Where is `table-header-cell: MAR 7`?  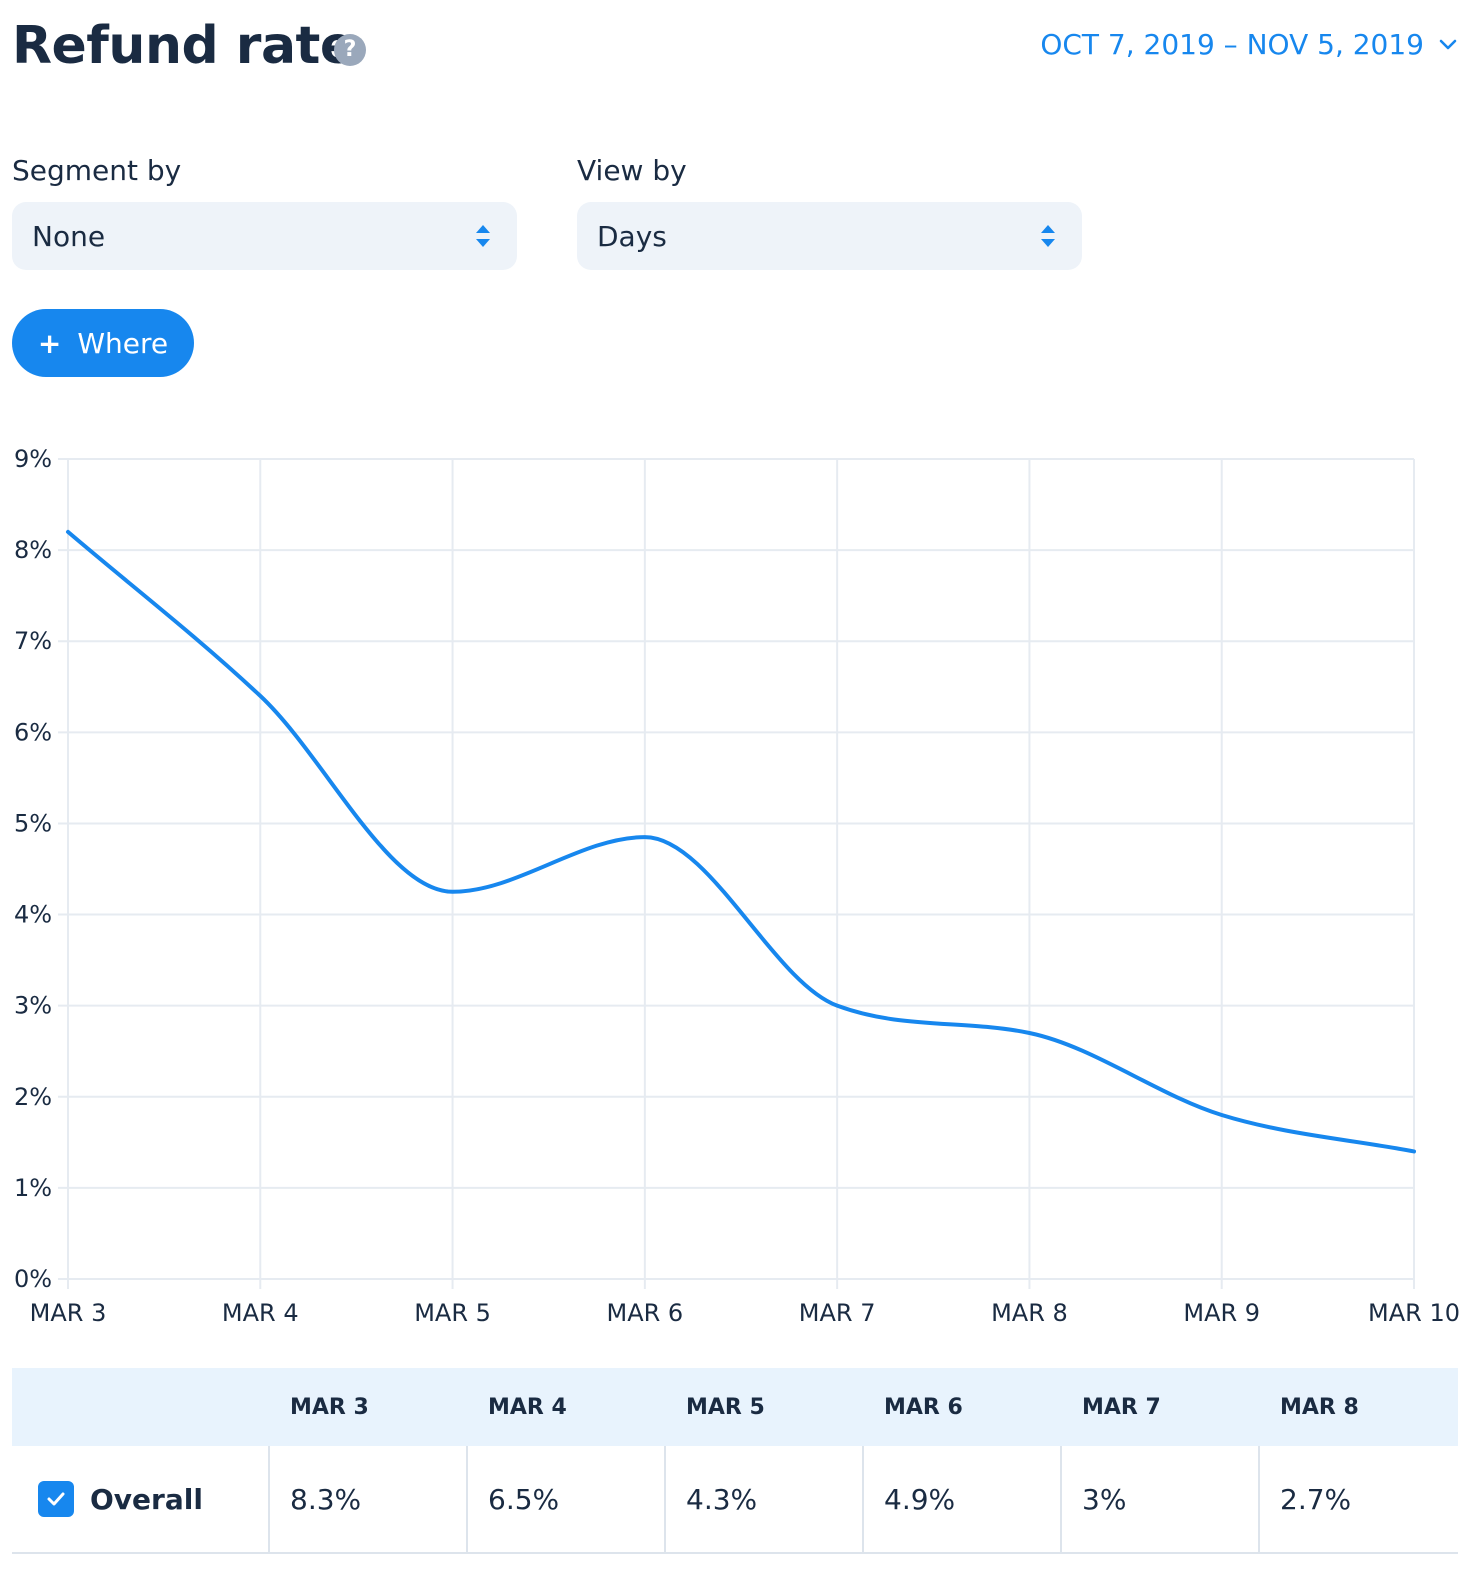
table-header-cell: MAR 7 is located at coordinates (1159, 1407).